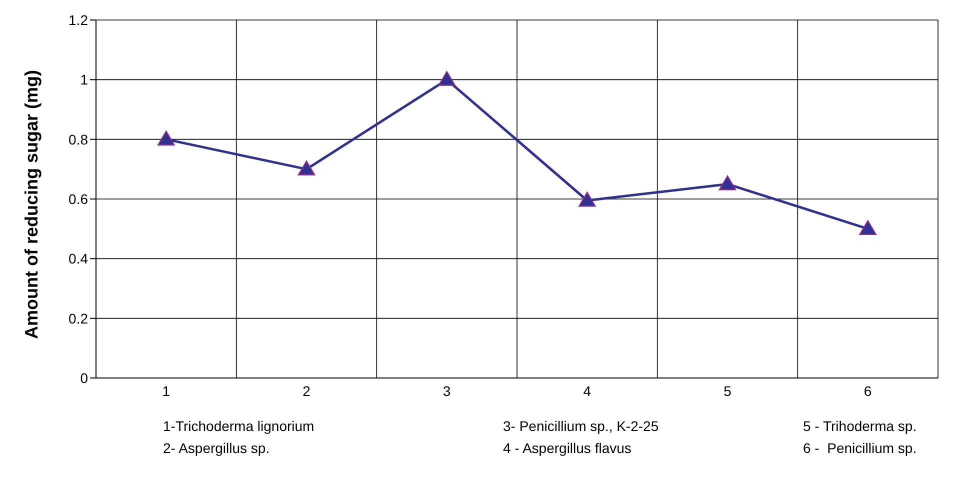 This screenshot has height=502, width=956. Describe the element at coordinates (567, 448) in the screenshot. I see `text: 4 - Aspergillus flavus` at that location.